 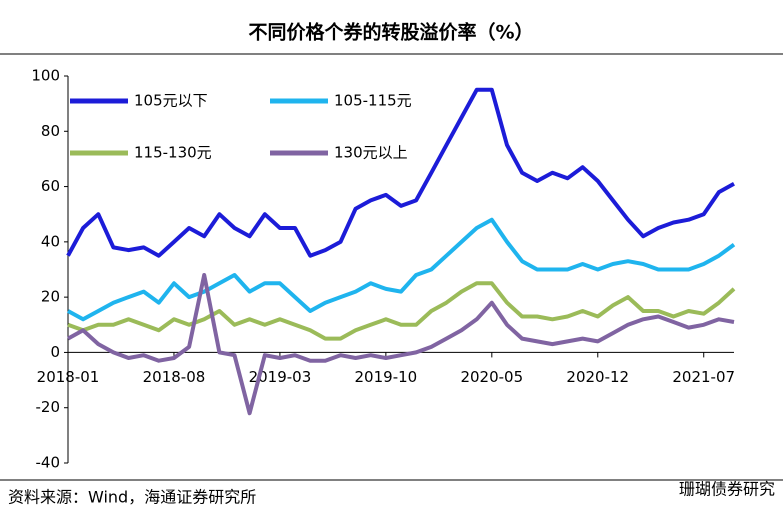 What do you see at coordinates (50, 241) in the screenshot?
I see `y-tick-label: 40` at bounding box center [50, 241].